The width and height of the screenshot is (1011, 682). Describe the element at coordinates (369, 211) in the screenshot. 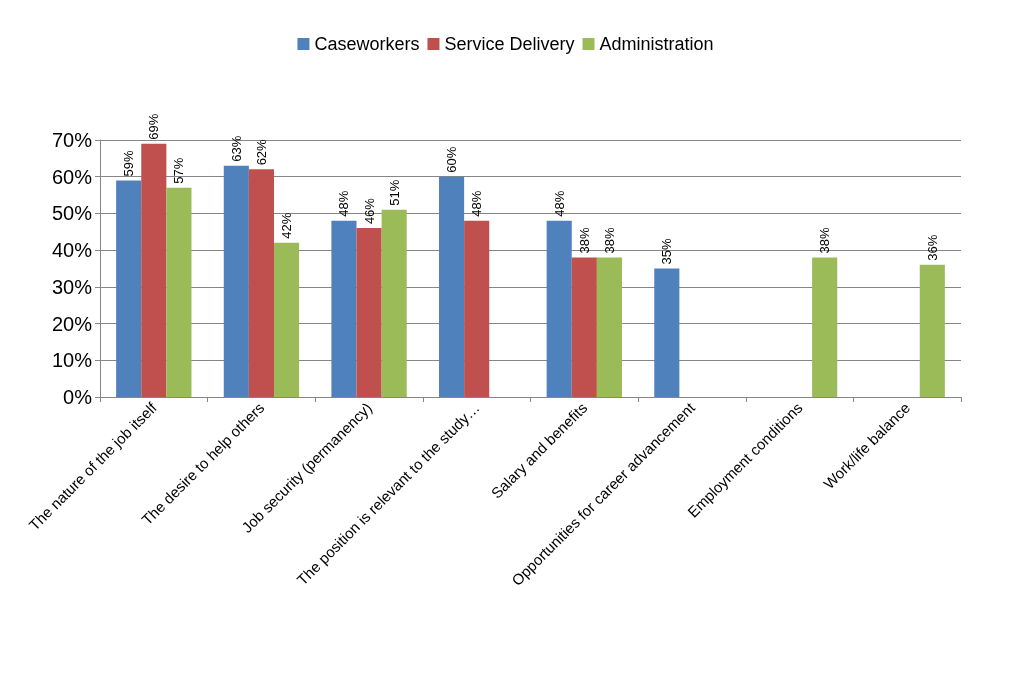

I see `data-label: 46%` at that location.